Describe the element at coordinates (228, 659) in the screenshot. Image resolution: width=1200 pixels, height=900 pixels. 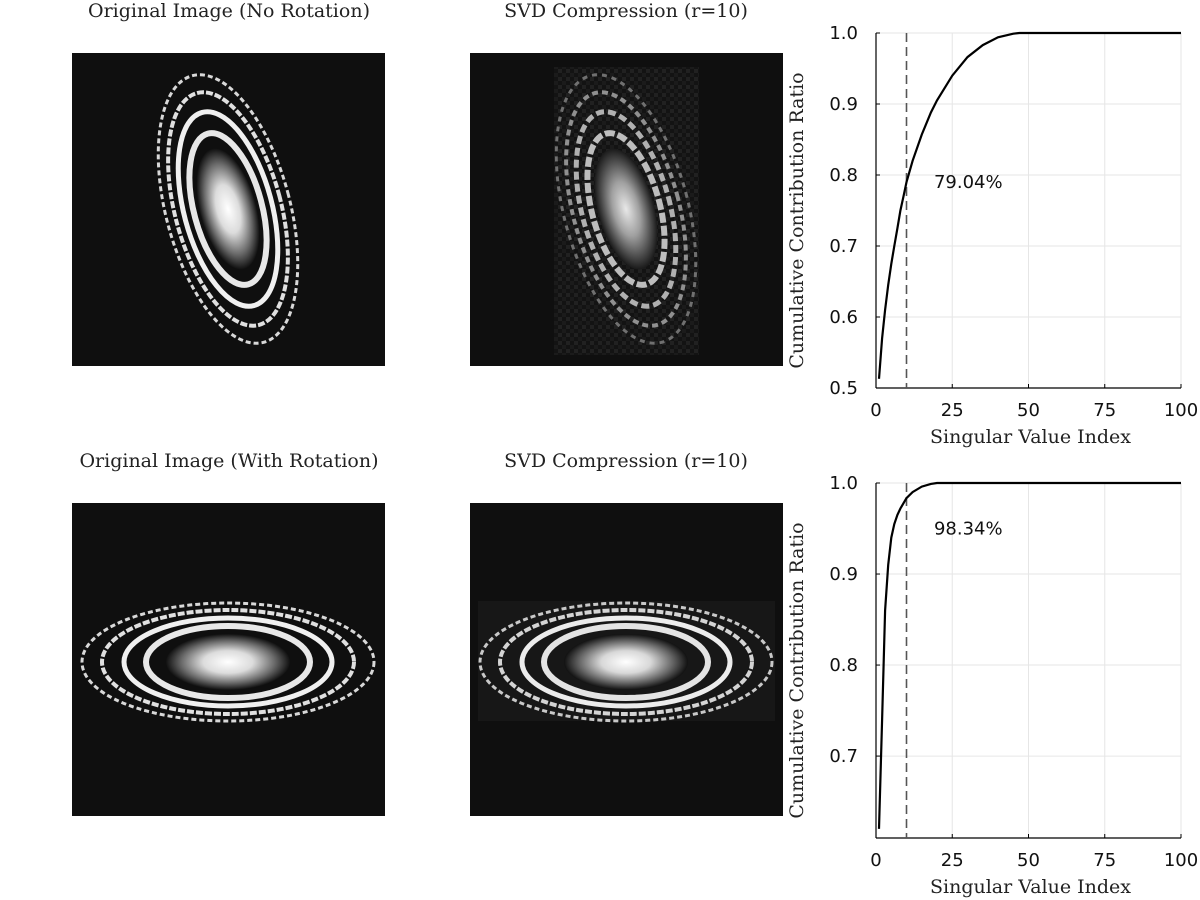
I see `original-image-with-rotation` at that location.